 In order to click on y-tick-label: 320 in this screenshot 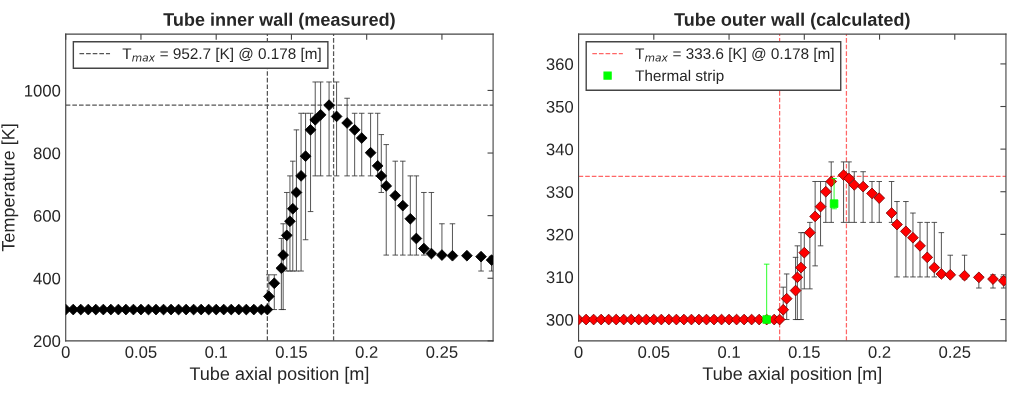, I will do `click(560, 234)`.